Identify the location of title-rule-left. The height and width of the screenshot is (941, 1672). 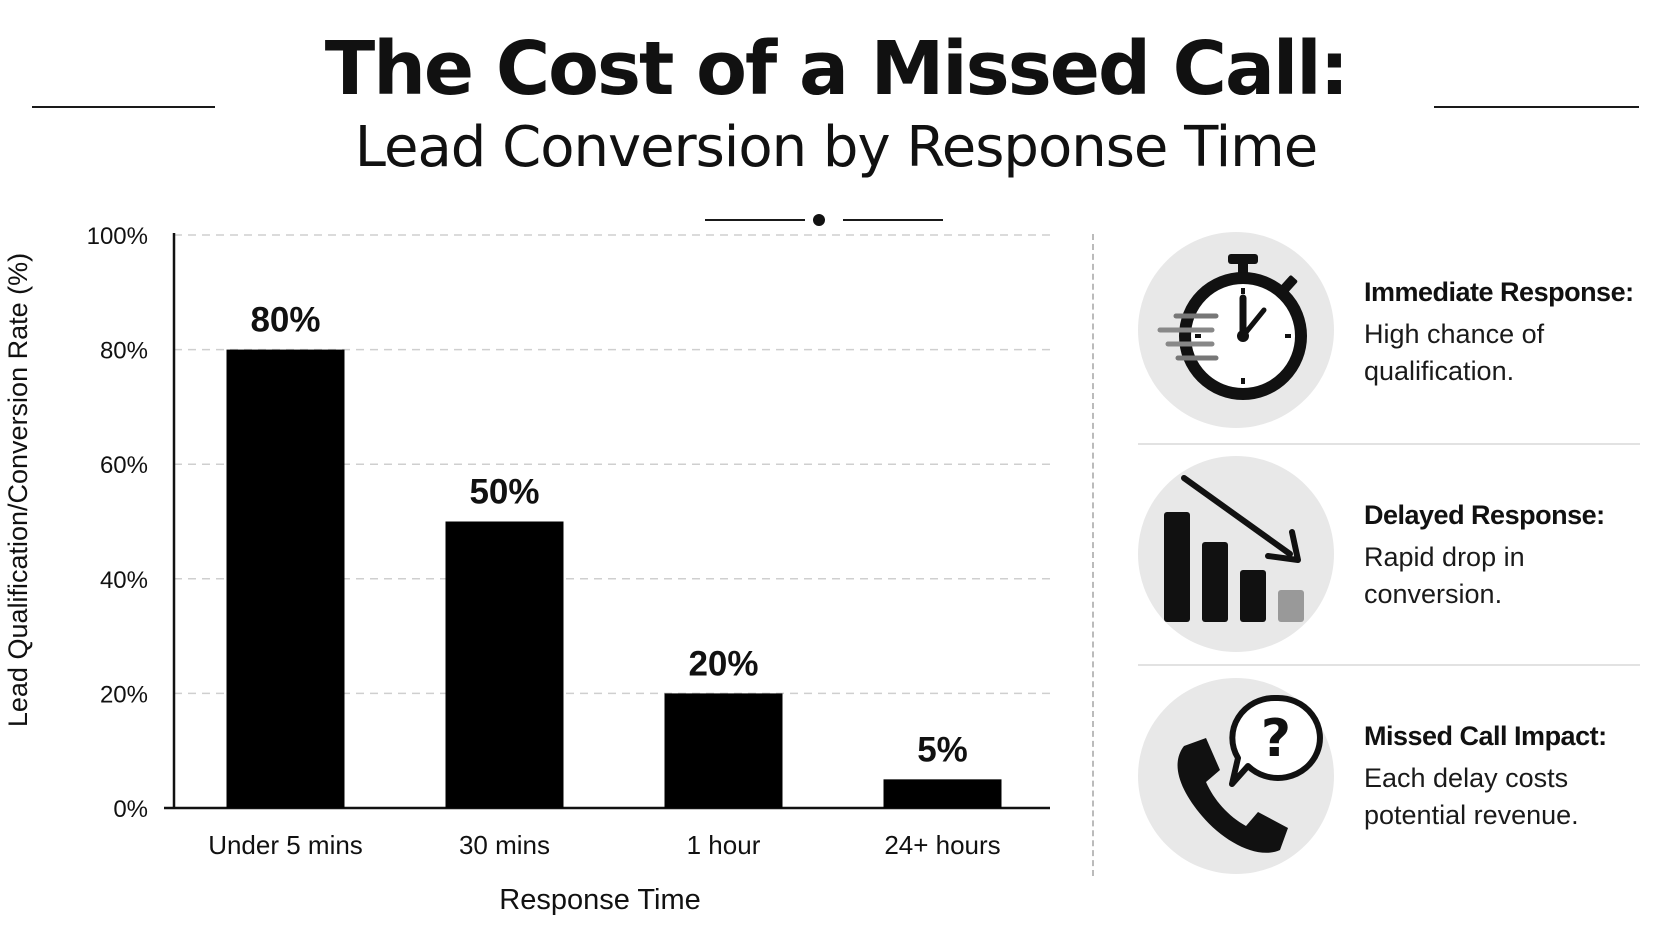
(123, 107).